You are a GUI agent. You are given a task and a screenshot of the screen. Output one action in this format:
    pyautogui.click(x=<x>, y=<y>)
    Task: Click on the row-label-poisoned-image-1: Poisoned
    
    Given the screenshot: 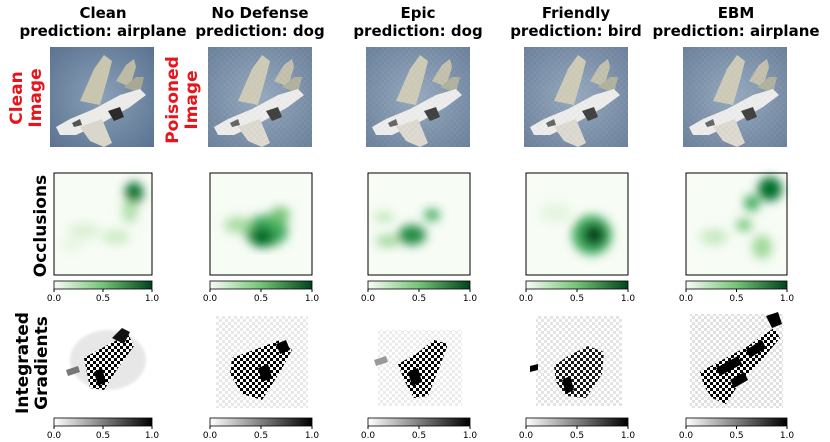 What is the action you would take?
    pyautogui.click(x=173, y=100)
    